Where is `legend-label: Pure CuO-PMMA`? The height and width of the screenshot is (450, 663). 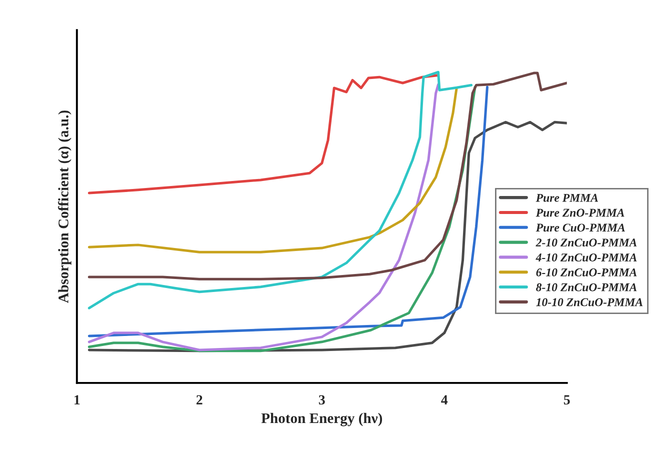 legend-label: Pure CuO-PMMA is located at coordinates (580, 228).